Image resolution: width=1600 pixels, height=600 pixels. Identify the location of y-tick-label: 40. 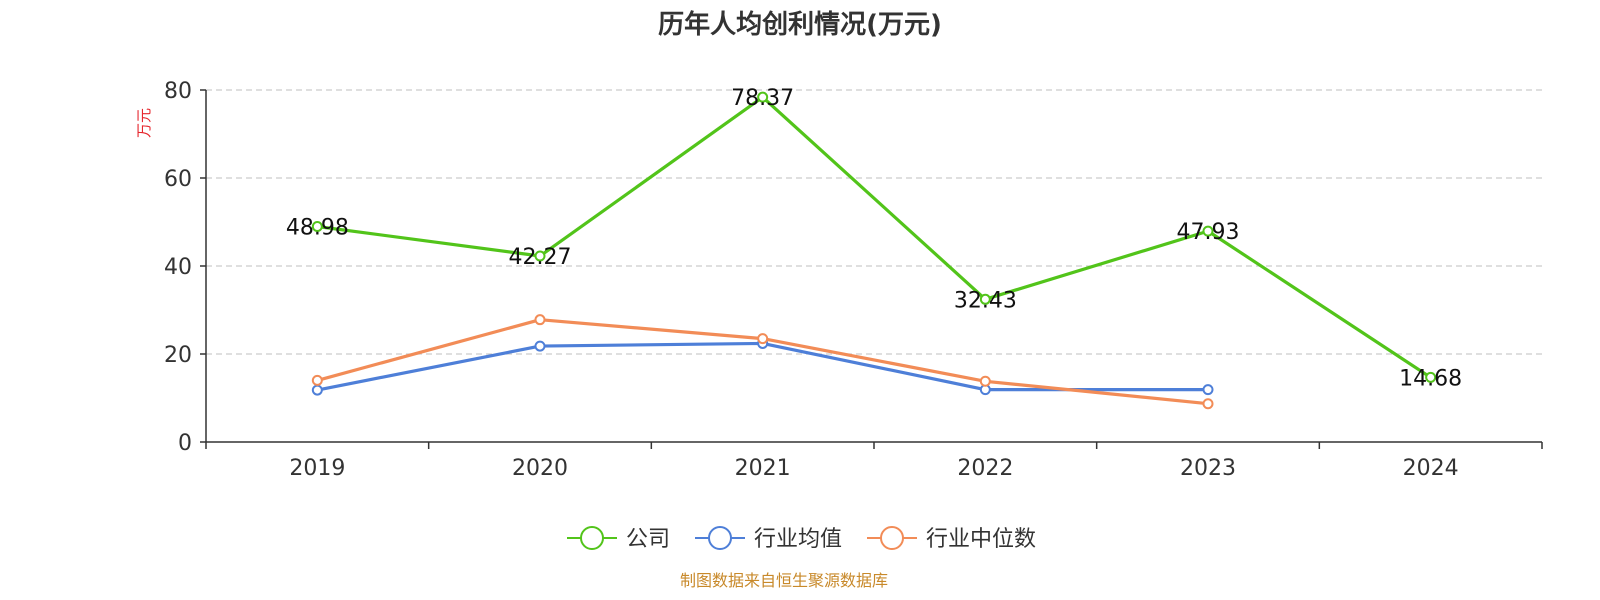
(178, 267).